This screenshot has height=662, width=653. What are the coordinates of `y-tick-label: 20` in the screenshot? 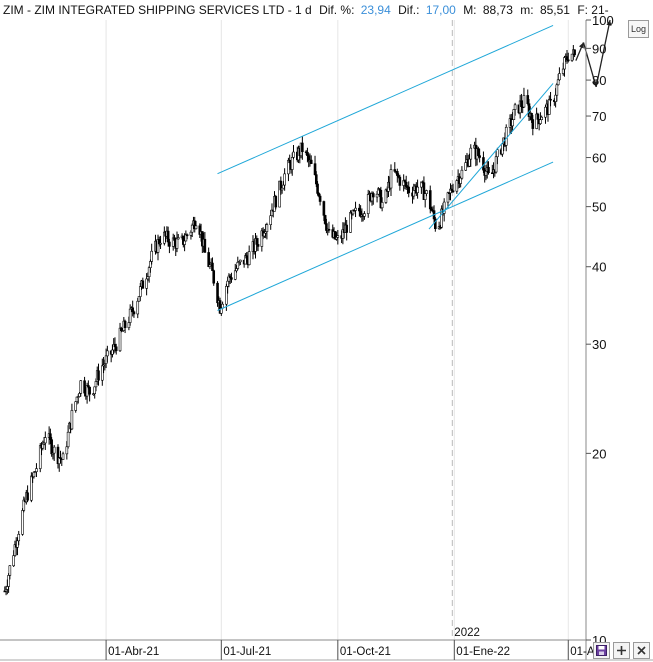 It's located at (599, 453).